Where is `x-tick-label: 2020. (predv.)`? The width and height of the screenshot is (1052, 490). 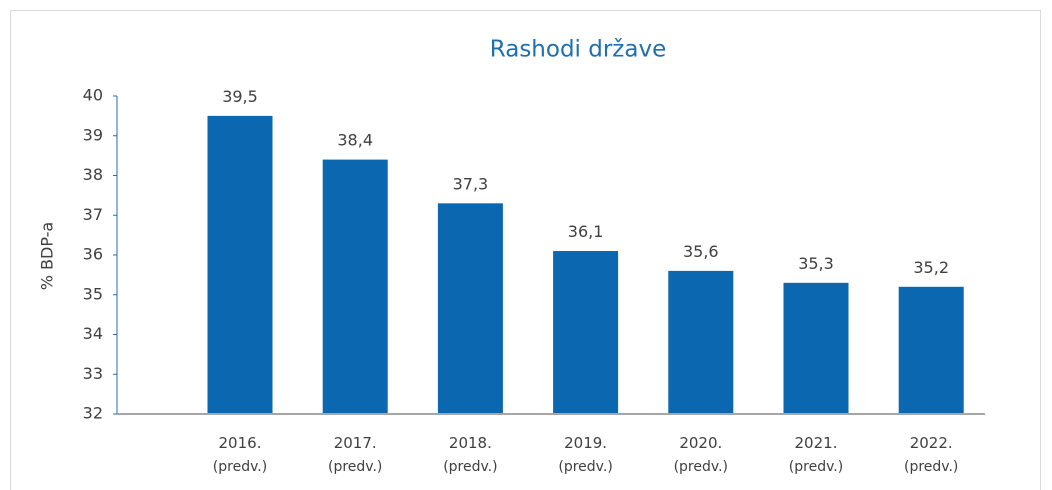
x-tick-label: 2020. (predv.) is located at coordinates (701, 454).